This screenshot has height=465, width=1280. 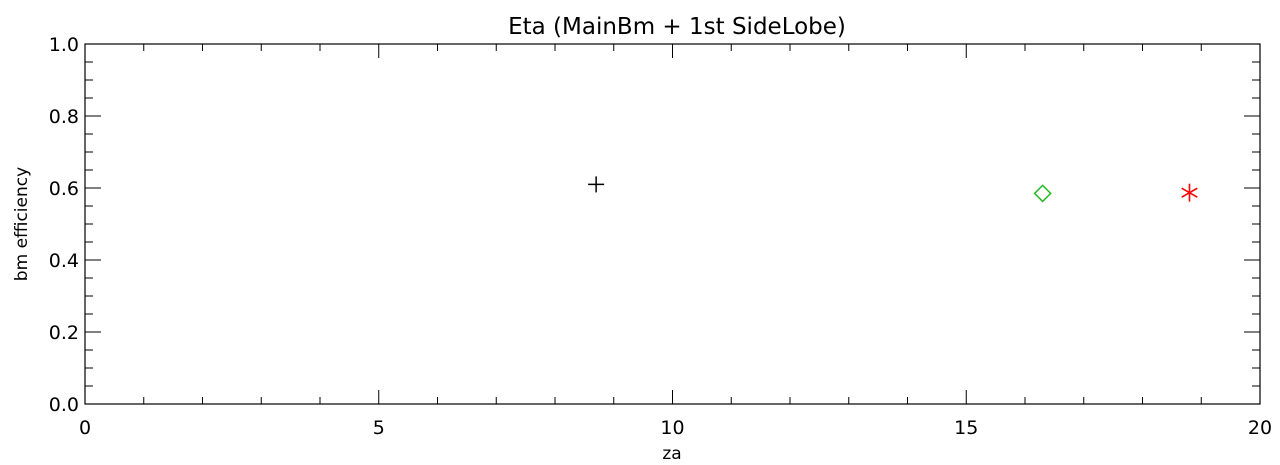 What do you see at coordinates (379, 428) in the screenshot?
I see `x-tick-label: 5` at bounding box center [379, 428].